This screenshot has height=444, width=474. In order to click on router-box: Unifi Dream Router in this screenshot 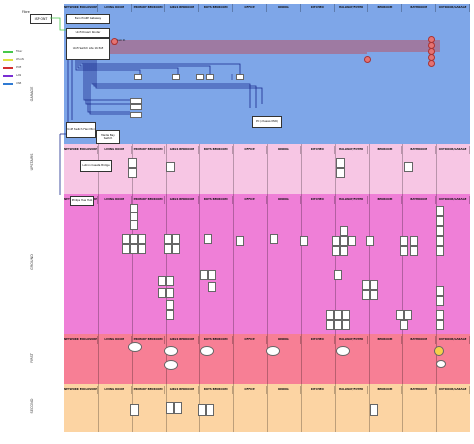, I will do `click(88, 33)`.